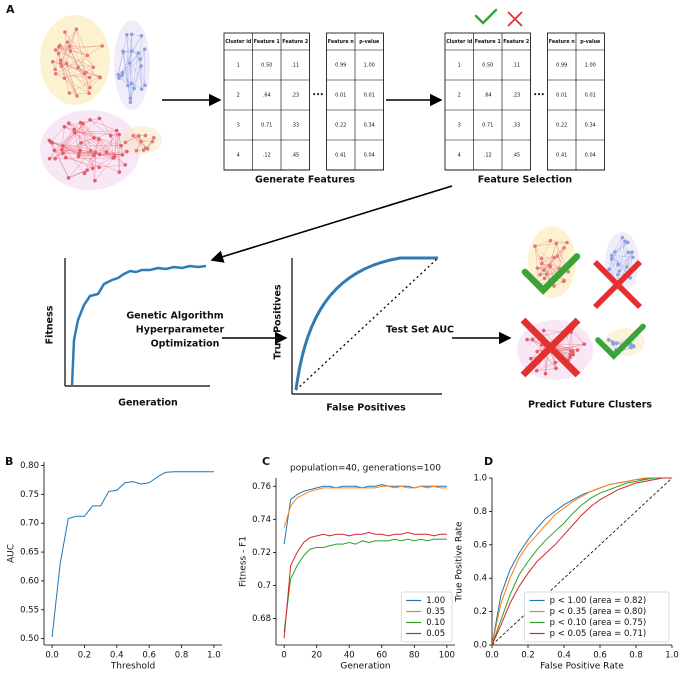  Describe the element at coordinates (29, 495) in the screenshot. I see `y-tick-label: 0.75` at that location.